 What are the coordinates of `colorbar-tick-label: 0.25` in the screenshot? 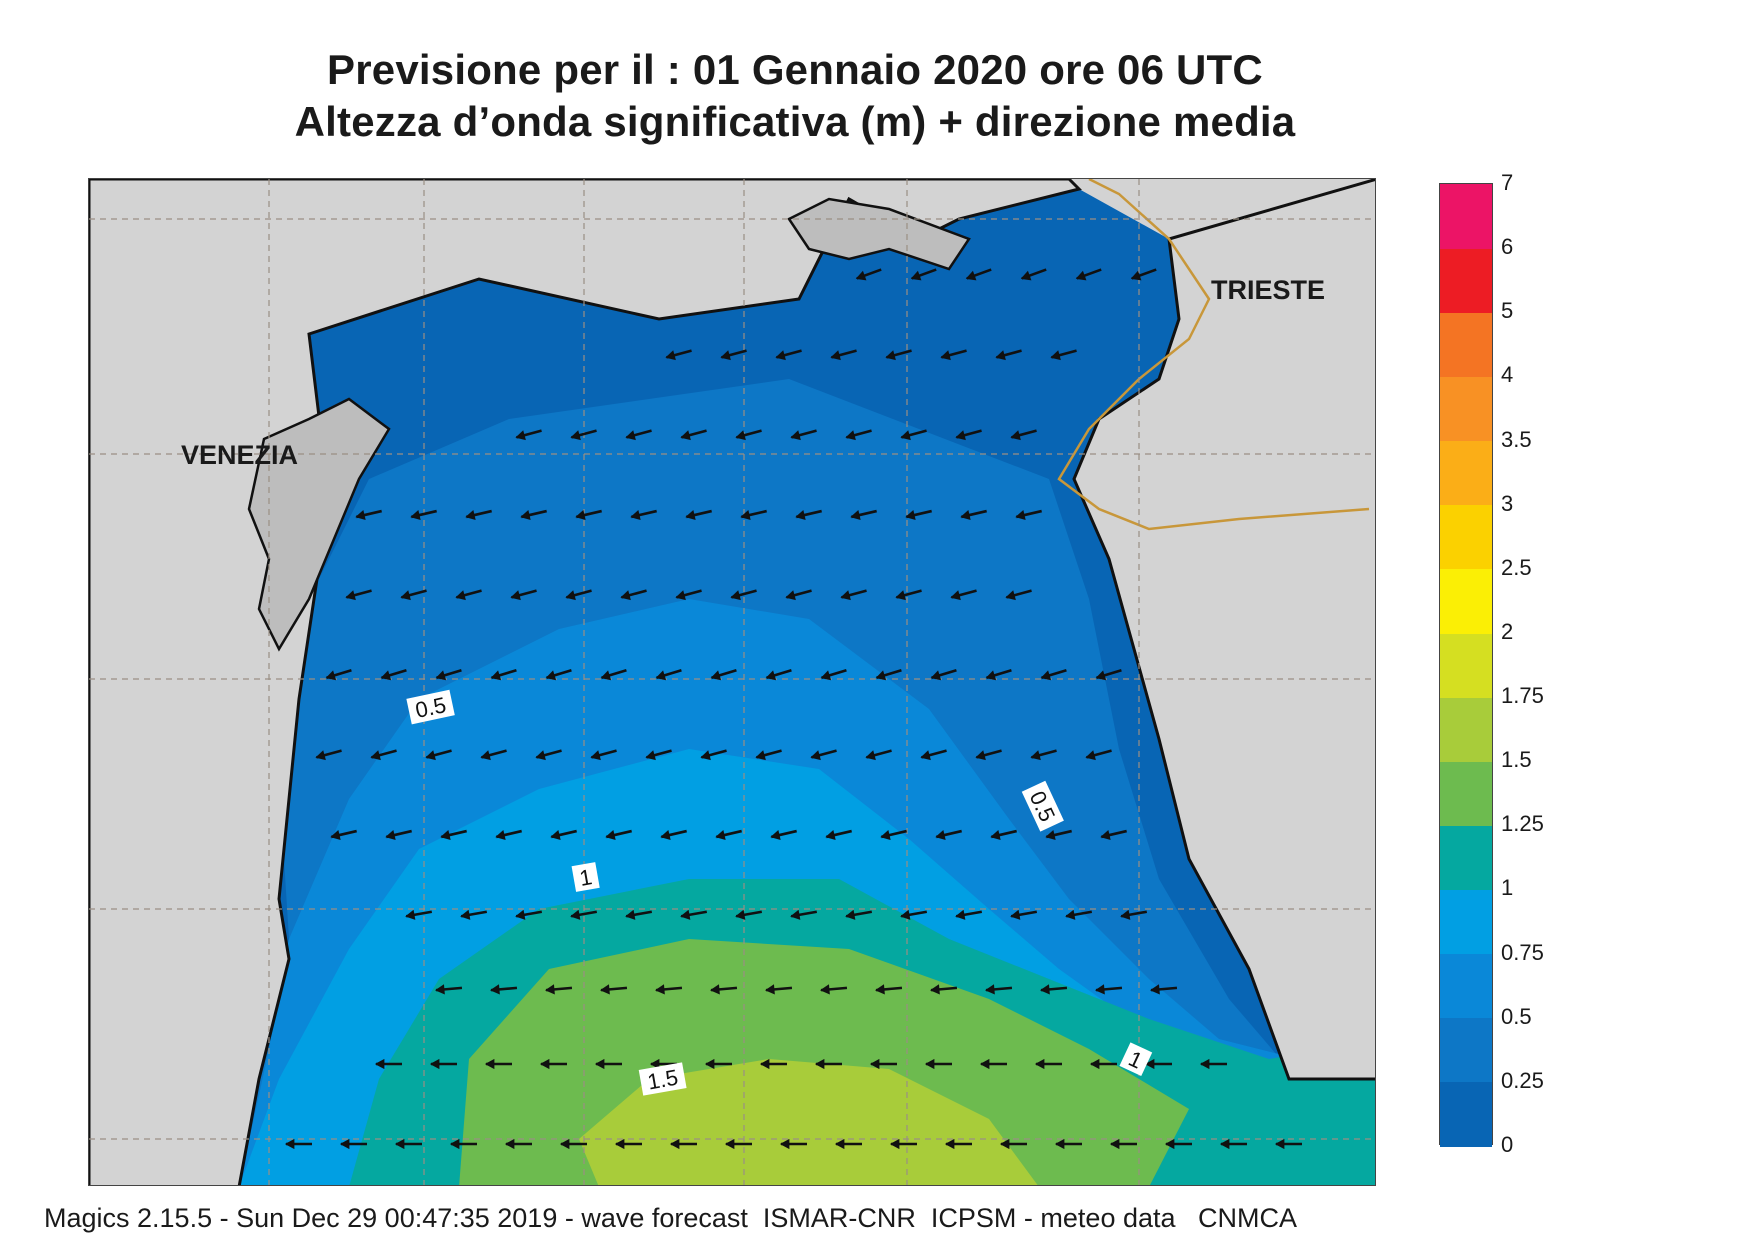 It's located at (1522, 1080).